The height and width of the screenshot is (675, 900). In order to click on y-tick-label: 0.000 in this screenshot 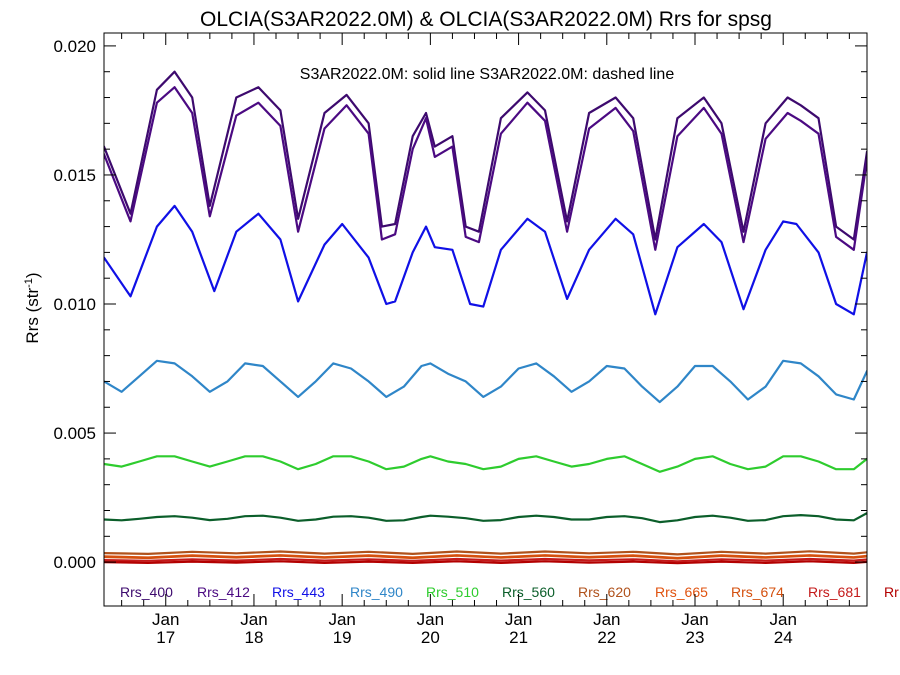, I will do `click(74, 562)`.